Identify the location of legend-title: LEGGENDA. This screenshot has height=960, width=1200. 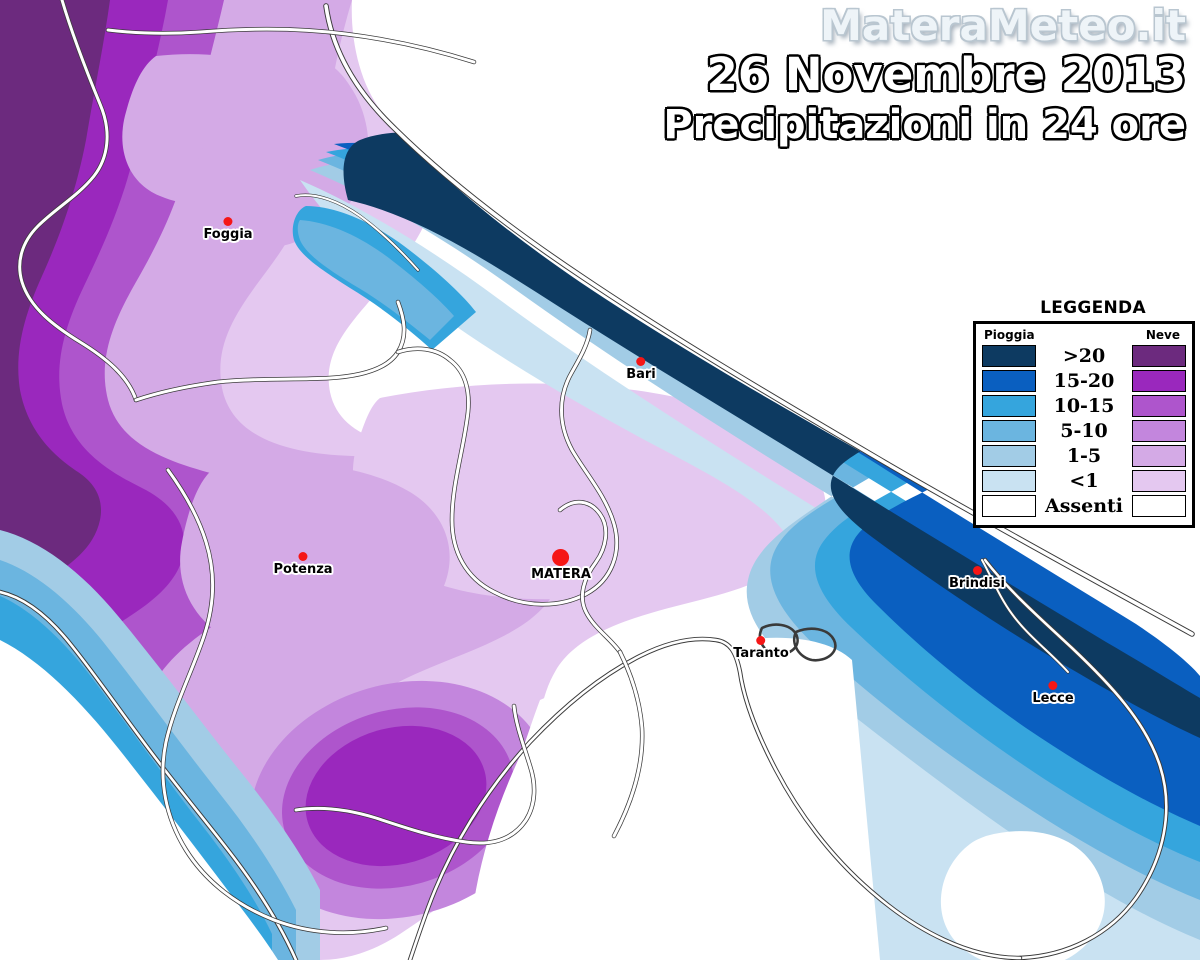
(1093, 308).